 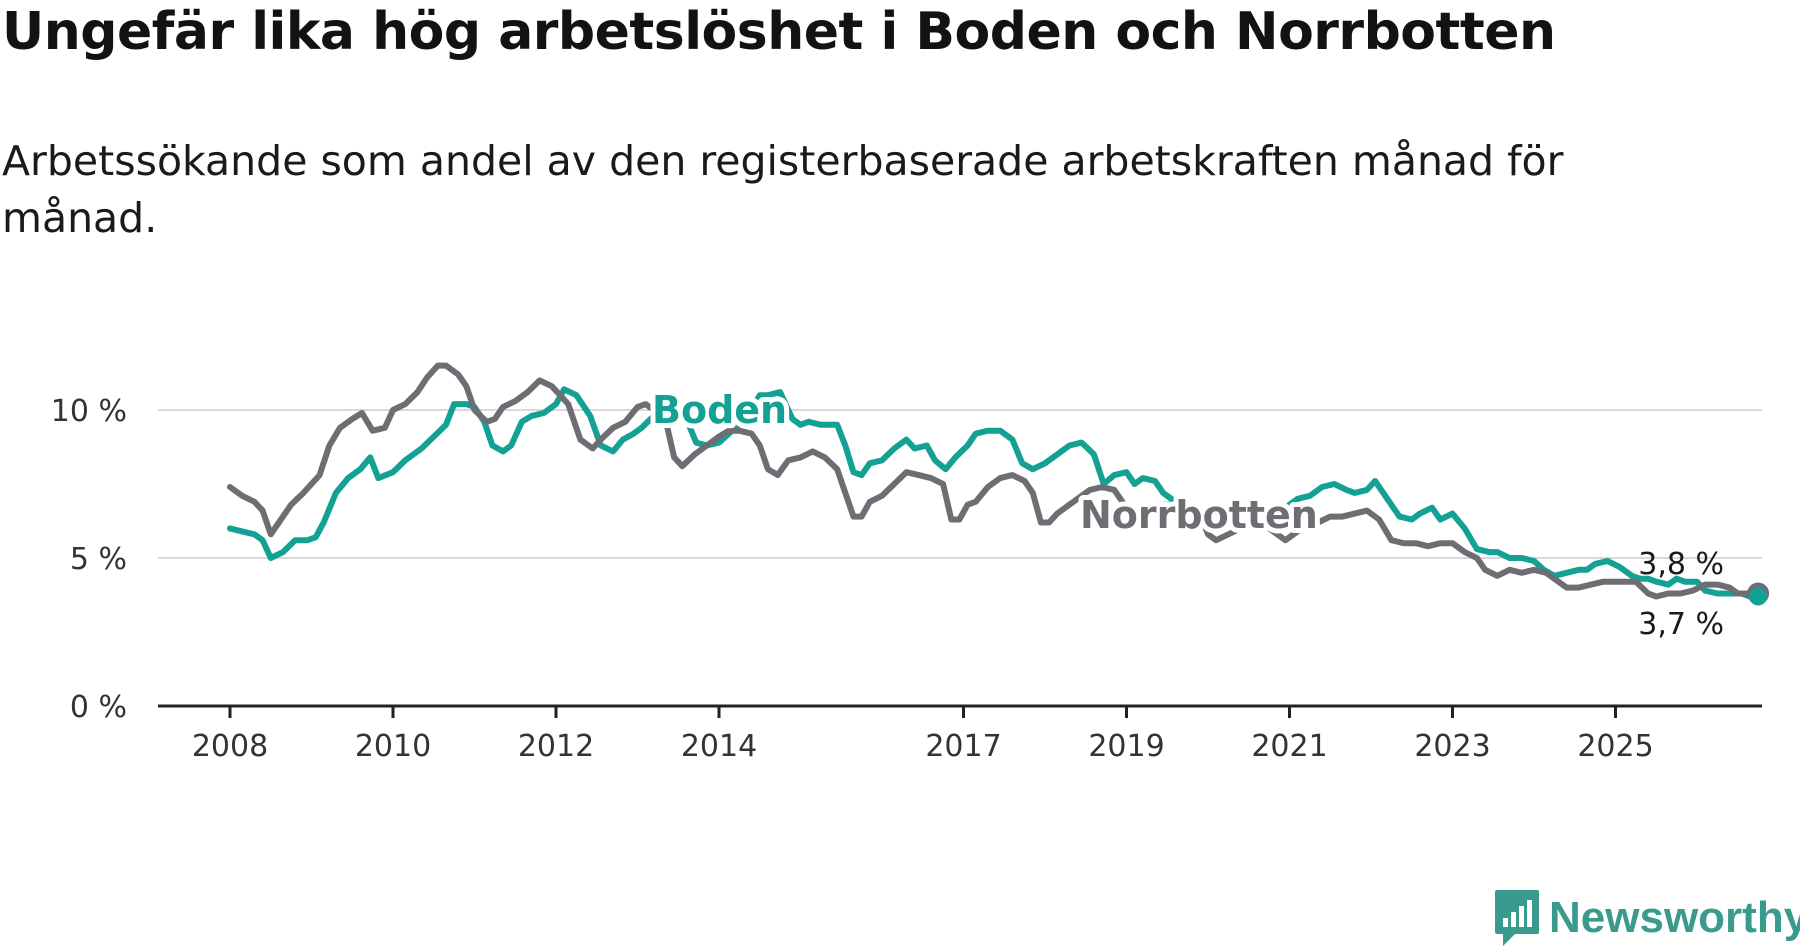 I want to click on y-tick-label: 5 %, so click(x=98, y=559).